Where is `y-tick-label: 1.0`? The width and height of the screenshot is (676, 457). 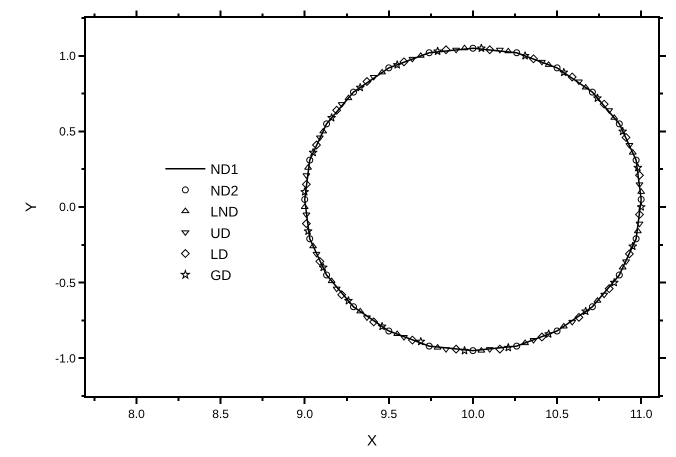
y-tick-label: 1.0 is located at coordinates (67, 56).